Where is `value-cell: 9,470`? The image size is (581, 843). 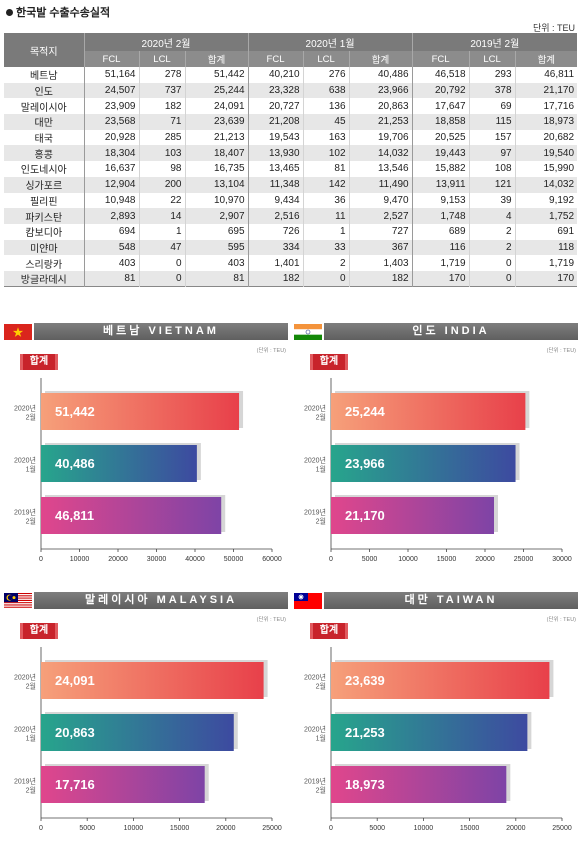
value-cell: 9,470 is located at coordinates (380, 200).